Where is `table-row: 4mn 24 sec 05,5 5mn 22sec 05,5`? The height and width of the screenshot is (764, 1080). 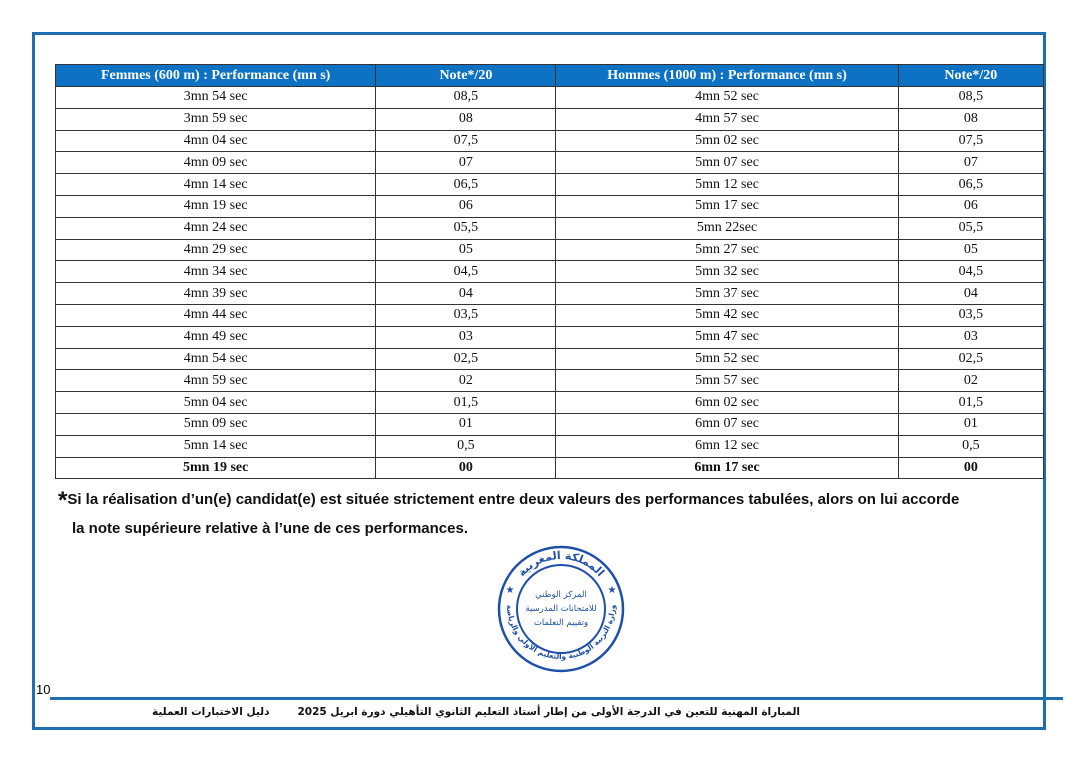 table-row: 4mn 24 sec 05,5 5mn 22sec 05,5 is located at coordinates (549, 228).